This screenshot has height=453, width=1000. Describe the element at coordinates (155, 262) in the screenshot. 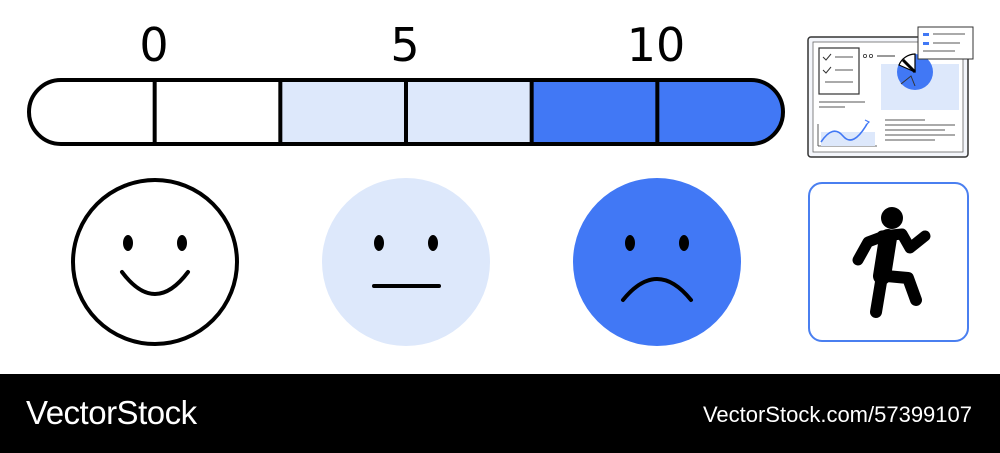

I see `happy-face-icon` at that location.